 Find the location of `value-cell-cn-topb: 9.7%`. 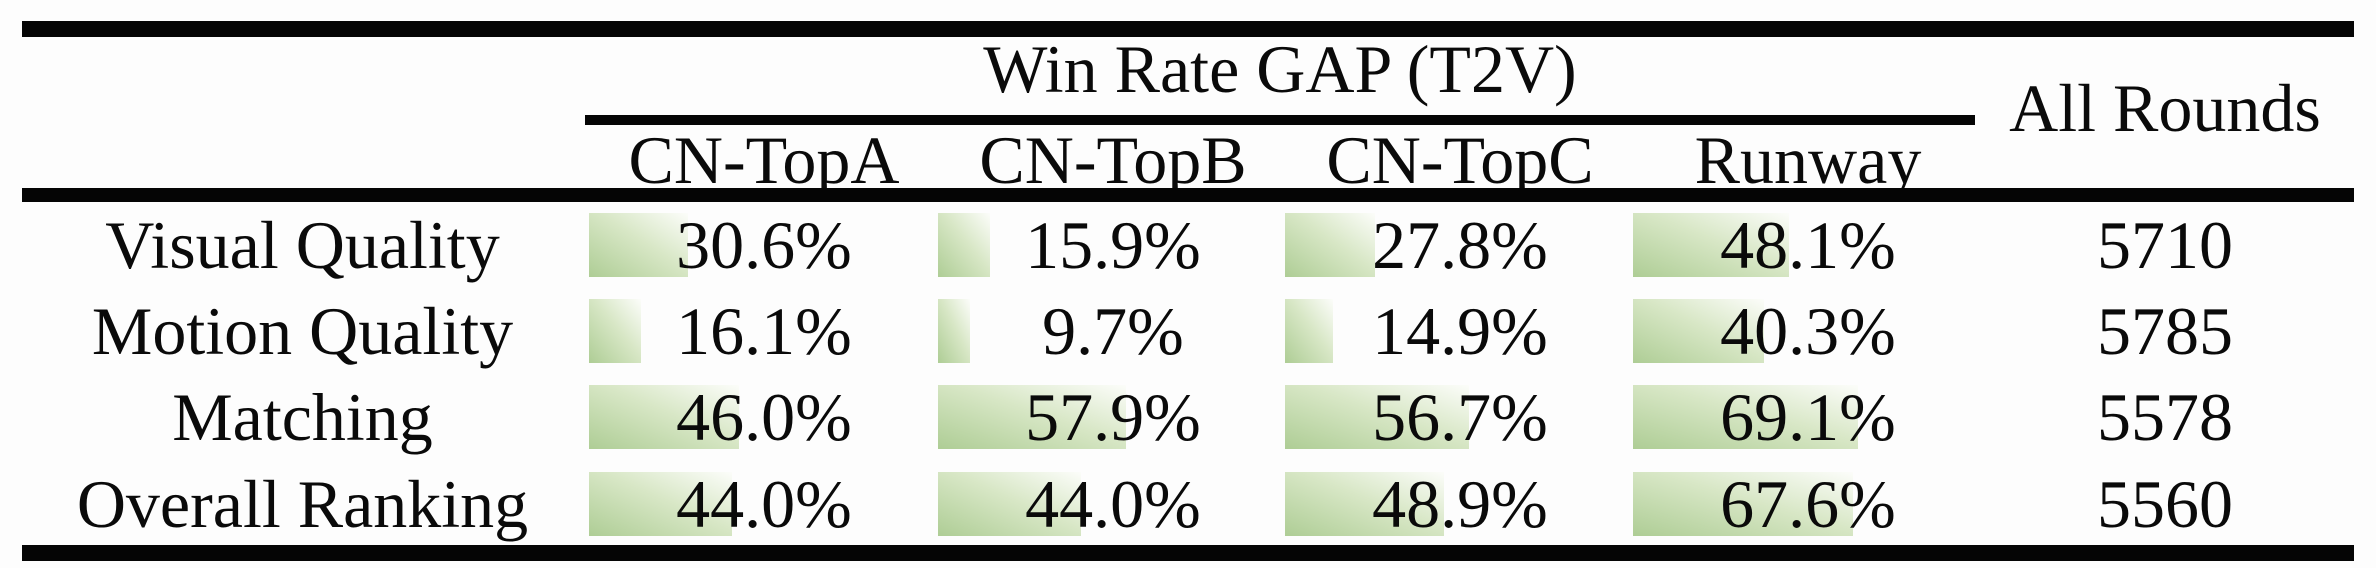

value-cell-cn-topb: 9.7% is located at coordinates (1113, 331).